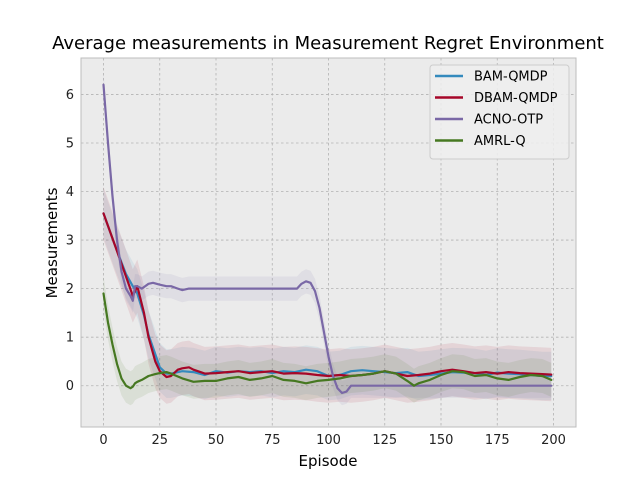  I want to click on series-line-amrl-q, so click(327, 341).